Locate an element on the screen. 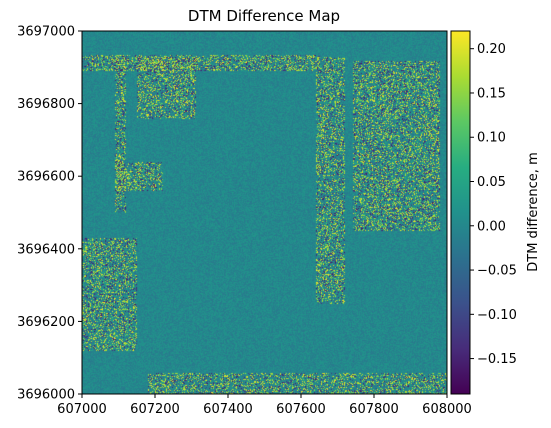  y-tick-label: 3696000 is located at coordinates (46, 395).